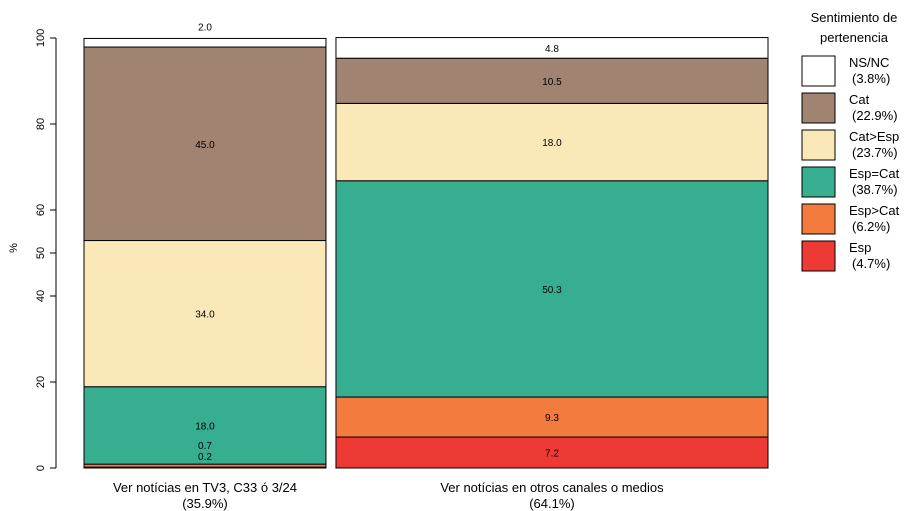 Image resolution: width=907 pixels, height=511 pixels. I want to click on legend-share: (23.7%), so click(875, 152).